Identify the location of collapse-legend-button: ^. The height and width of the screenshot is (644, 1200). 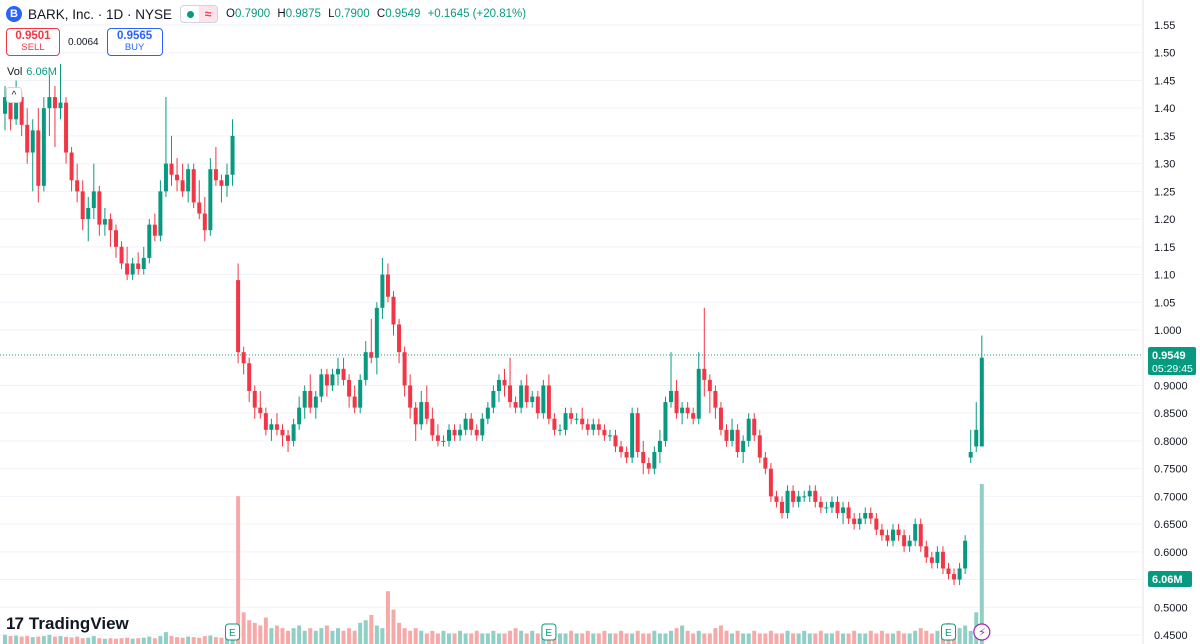
(14, 95).